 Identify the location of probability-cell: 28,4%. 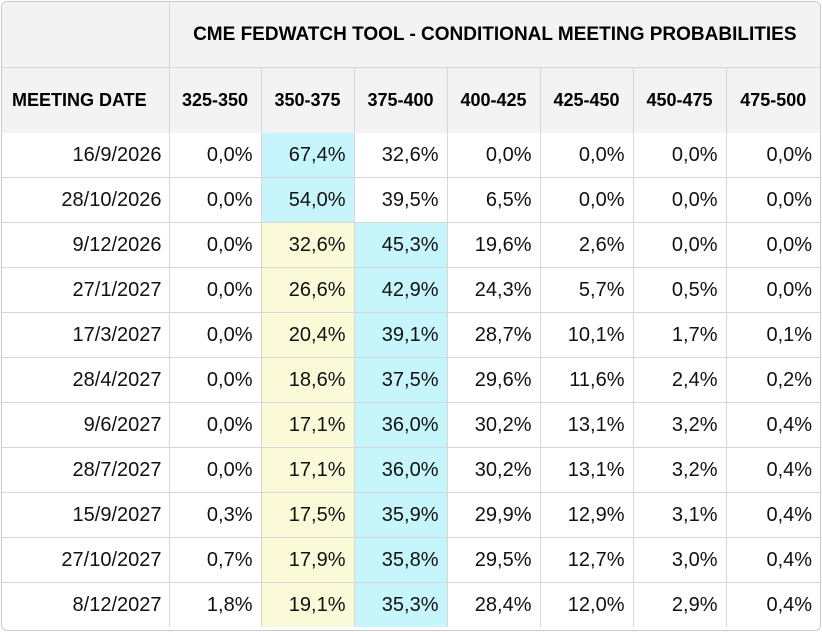
(493, 604).